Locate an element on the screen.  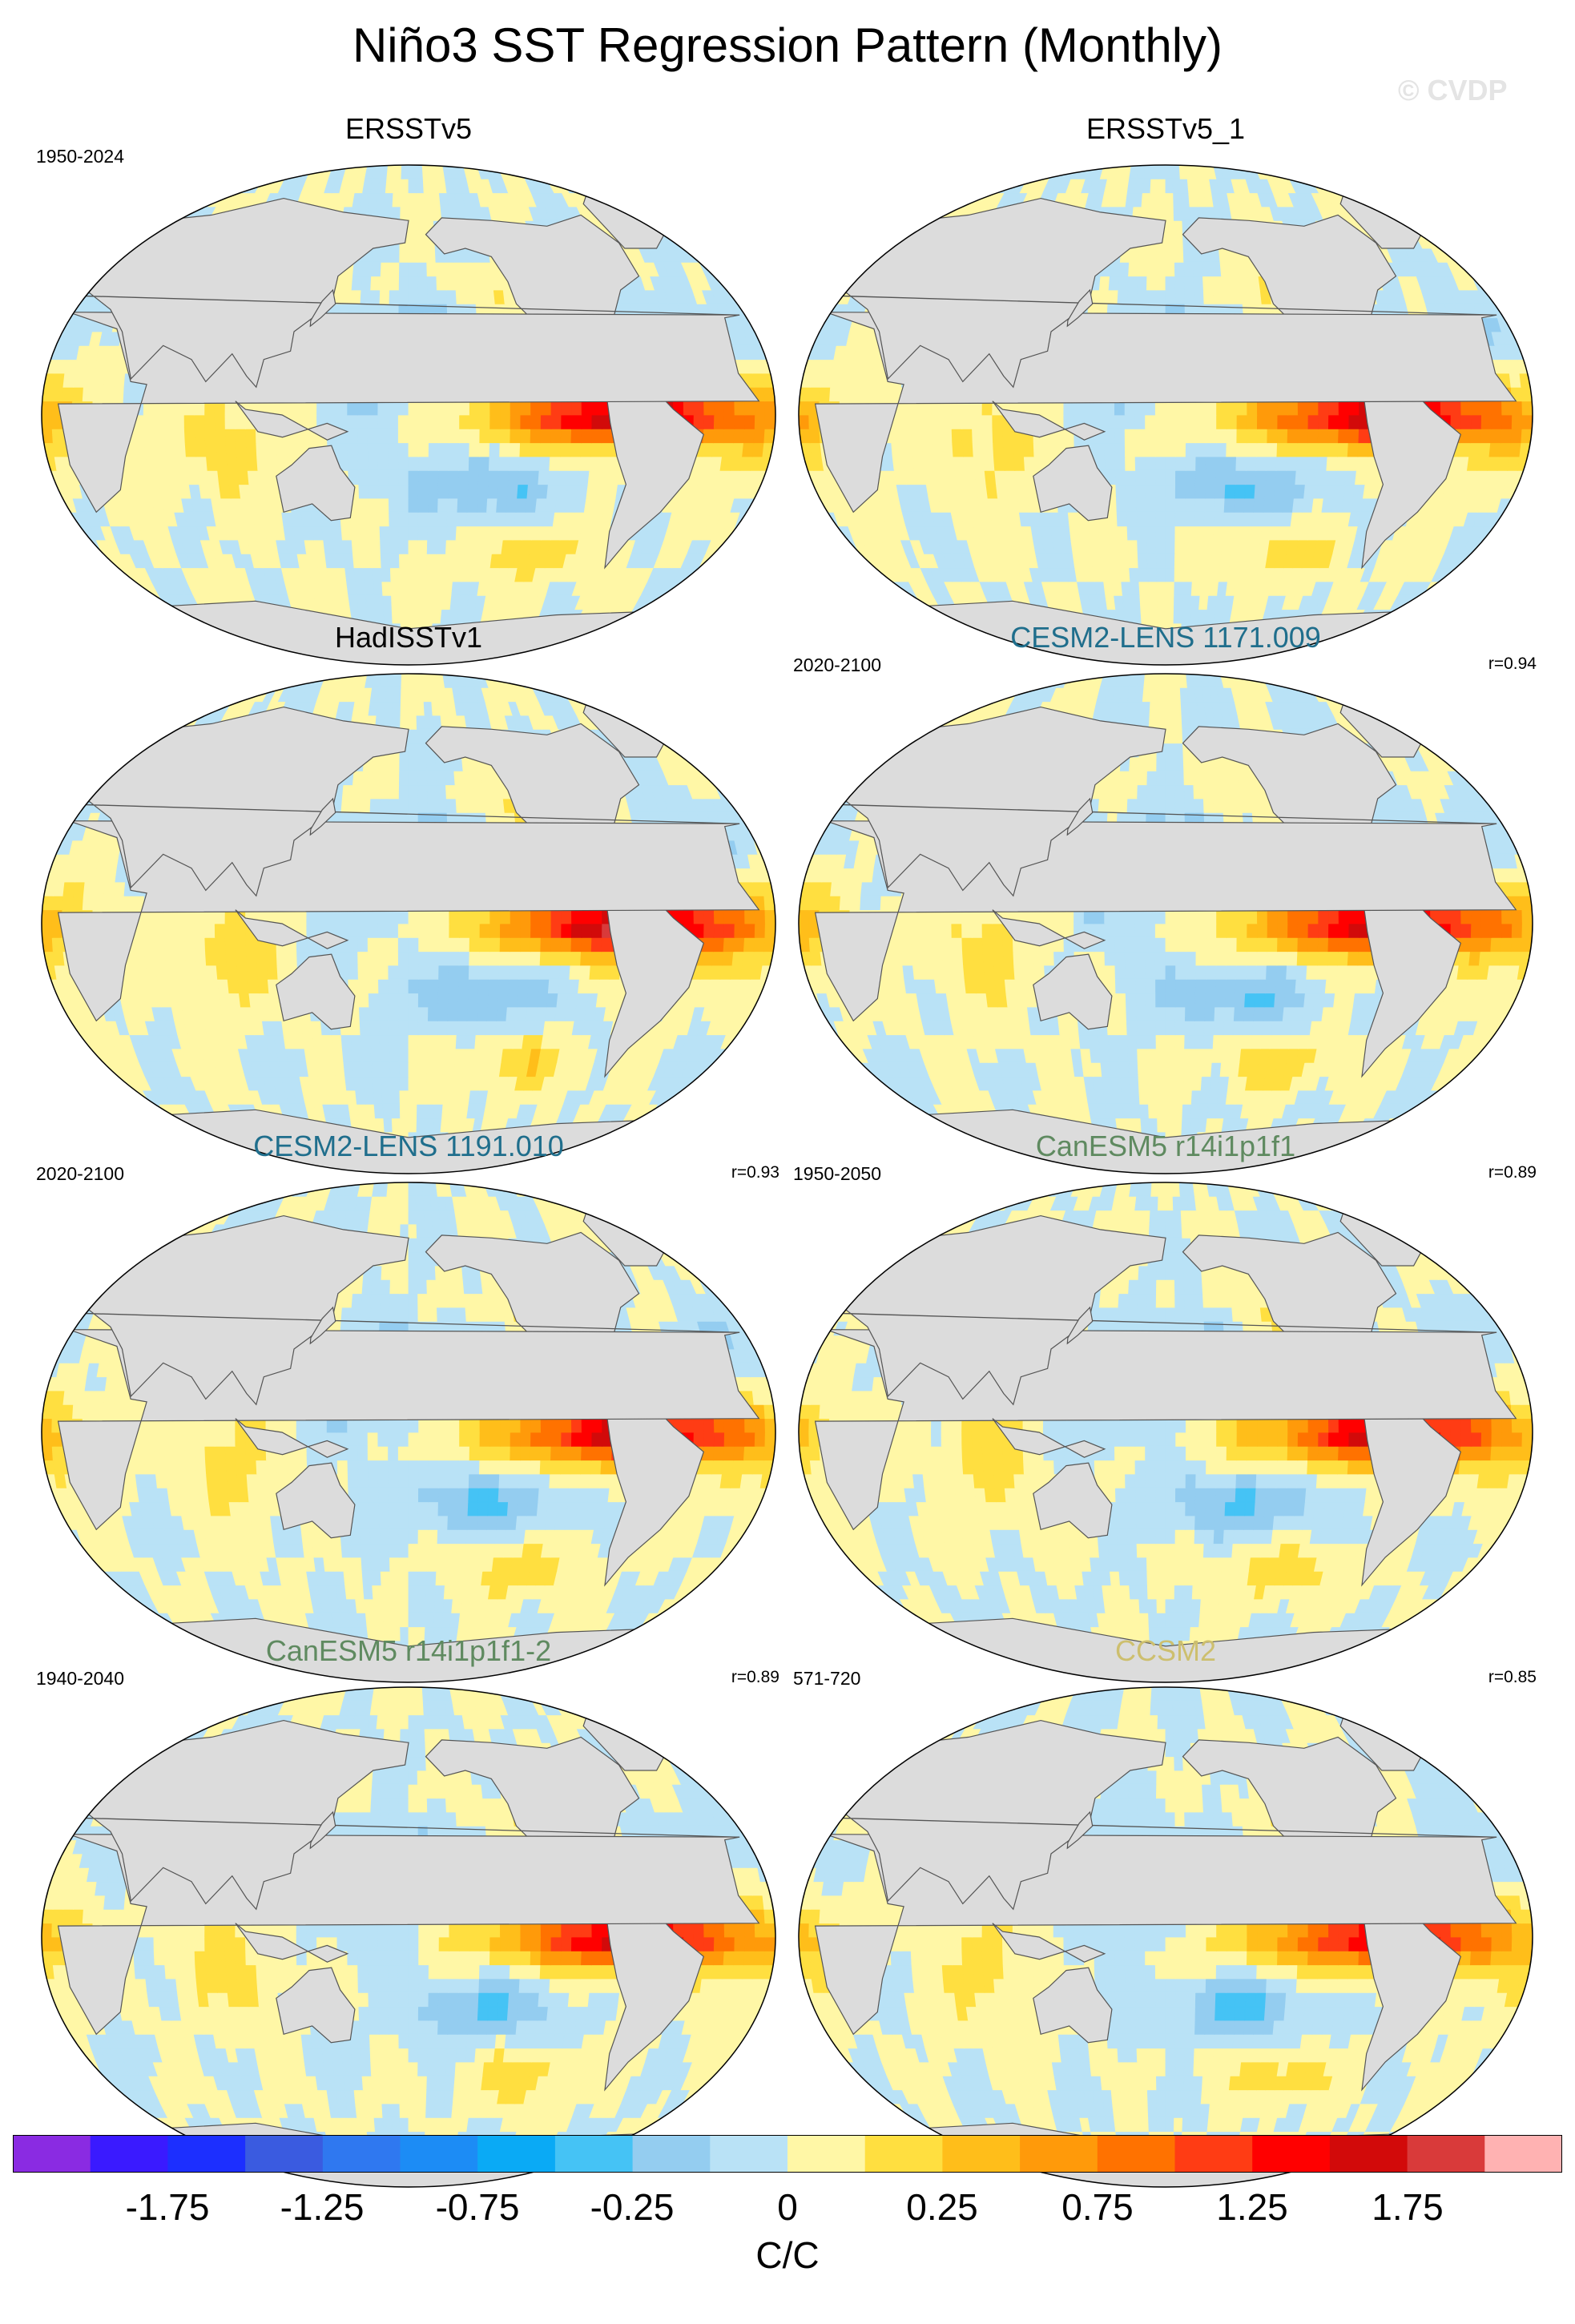
panel-correlation: r=0.89 is located at coordinates (755, 1677).